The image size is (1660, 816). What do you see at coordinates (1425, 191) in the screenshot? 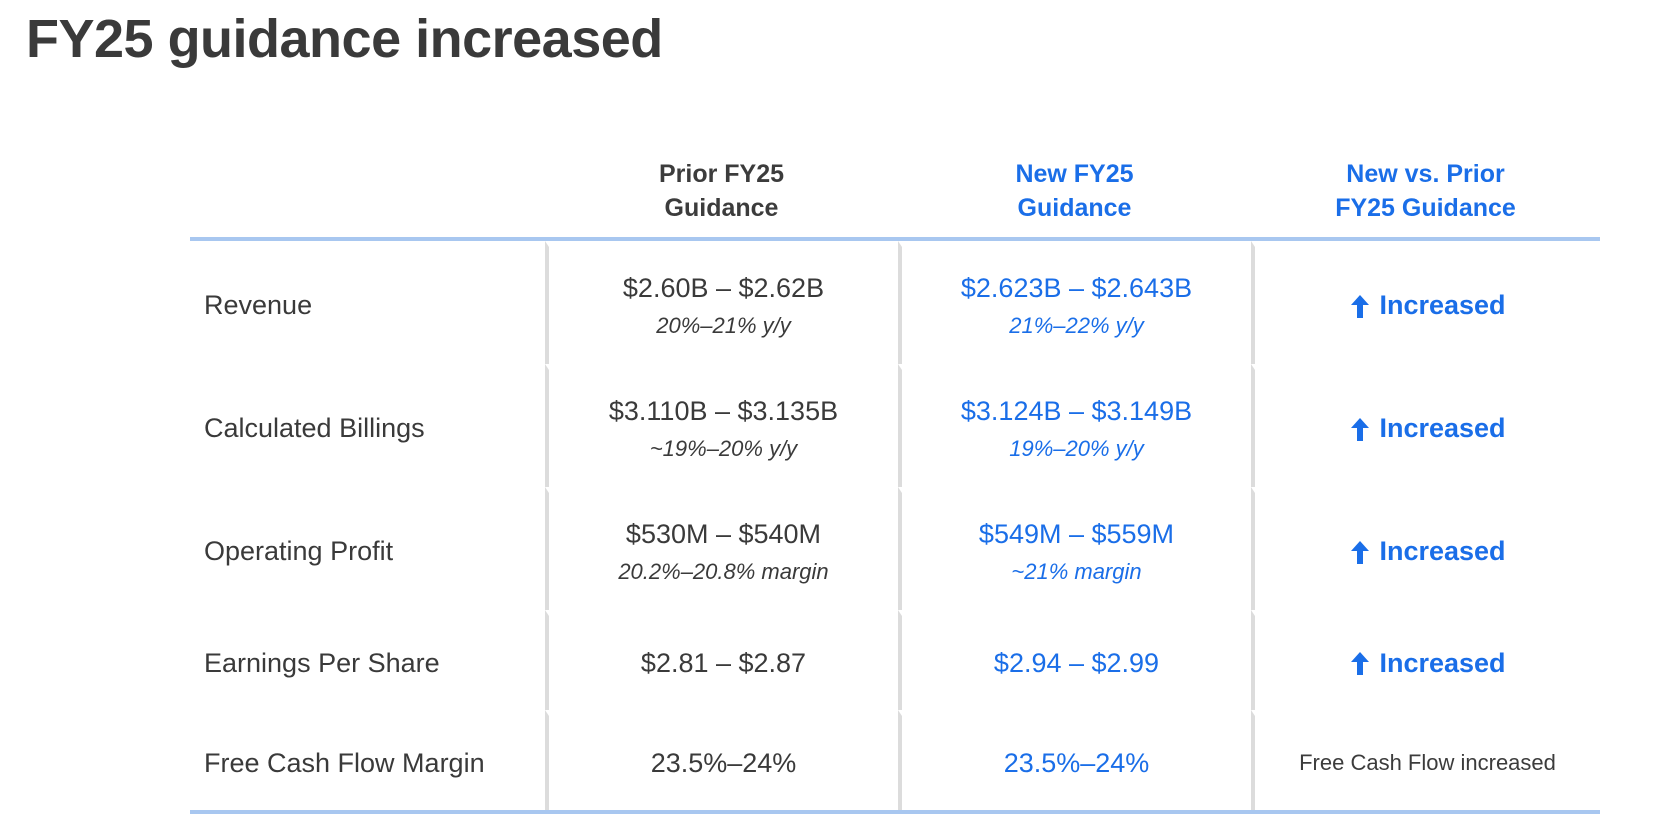
I see `header-new-vs-prior: New vs. Prior FY25 Guidance` at bounding box center [1425, 191].